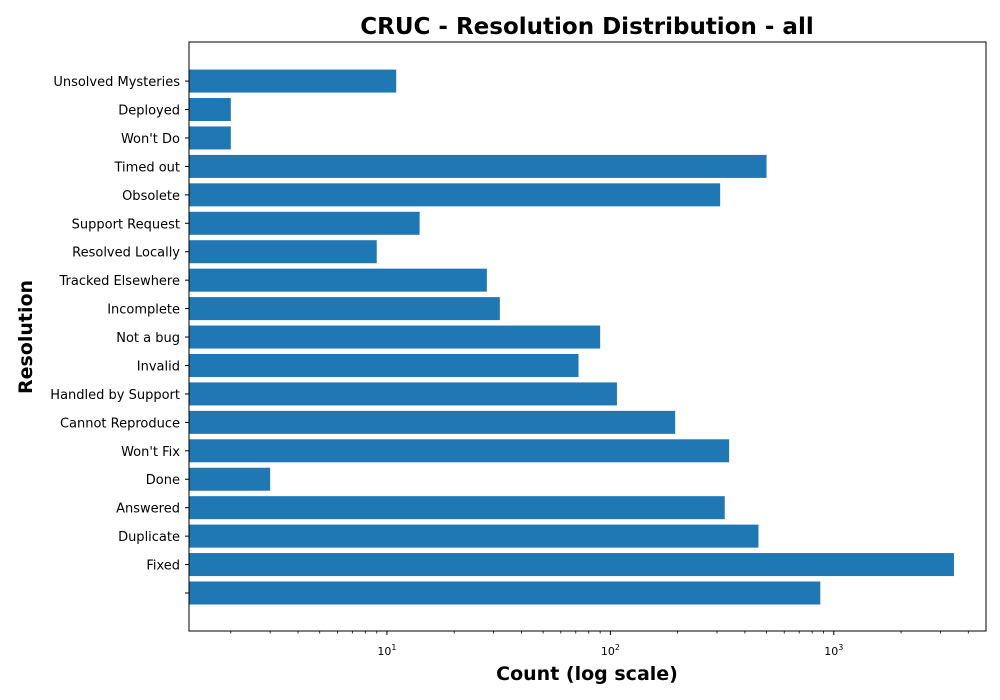 The height and width of the screenshot is (700, 1000). What do you see at coordinates (459, 451) in the screenshot?
I see `bar-won-t-fix` at bounding box center [459, 451].